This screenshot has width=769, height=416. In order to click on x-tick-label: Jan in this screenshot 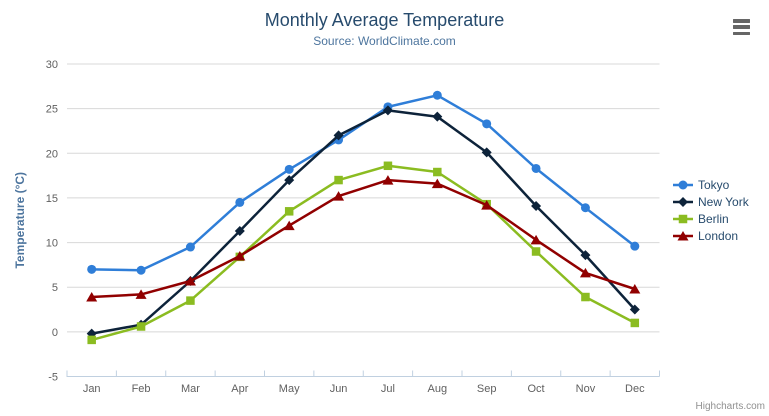, I will do `click(92, 389)`.